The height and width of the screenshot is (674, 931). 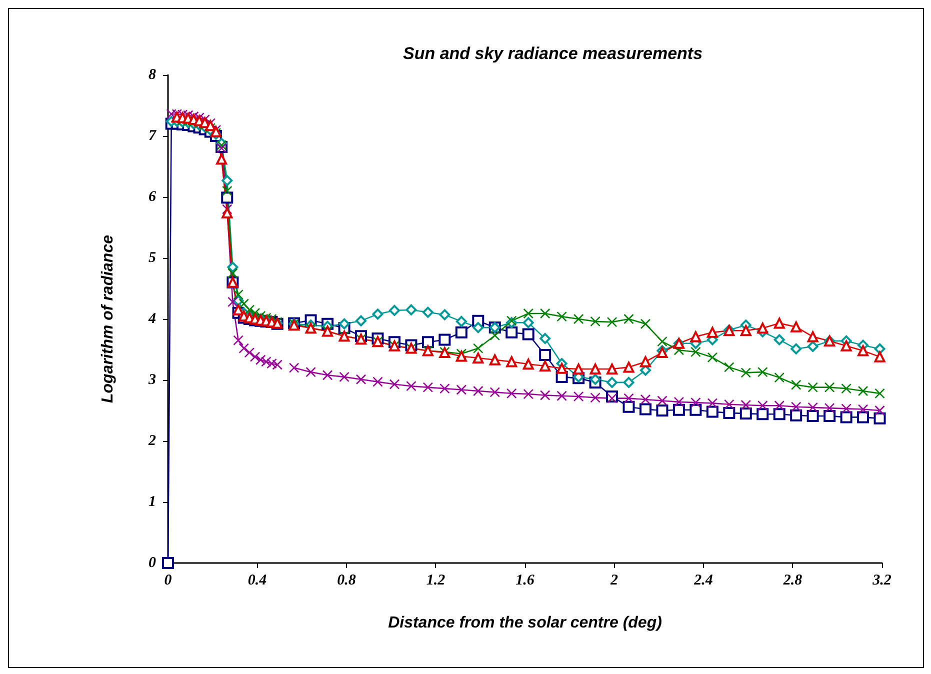 I want to click on x-tick-label: 2.8, so click(x=792, y=580).